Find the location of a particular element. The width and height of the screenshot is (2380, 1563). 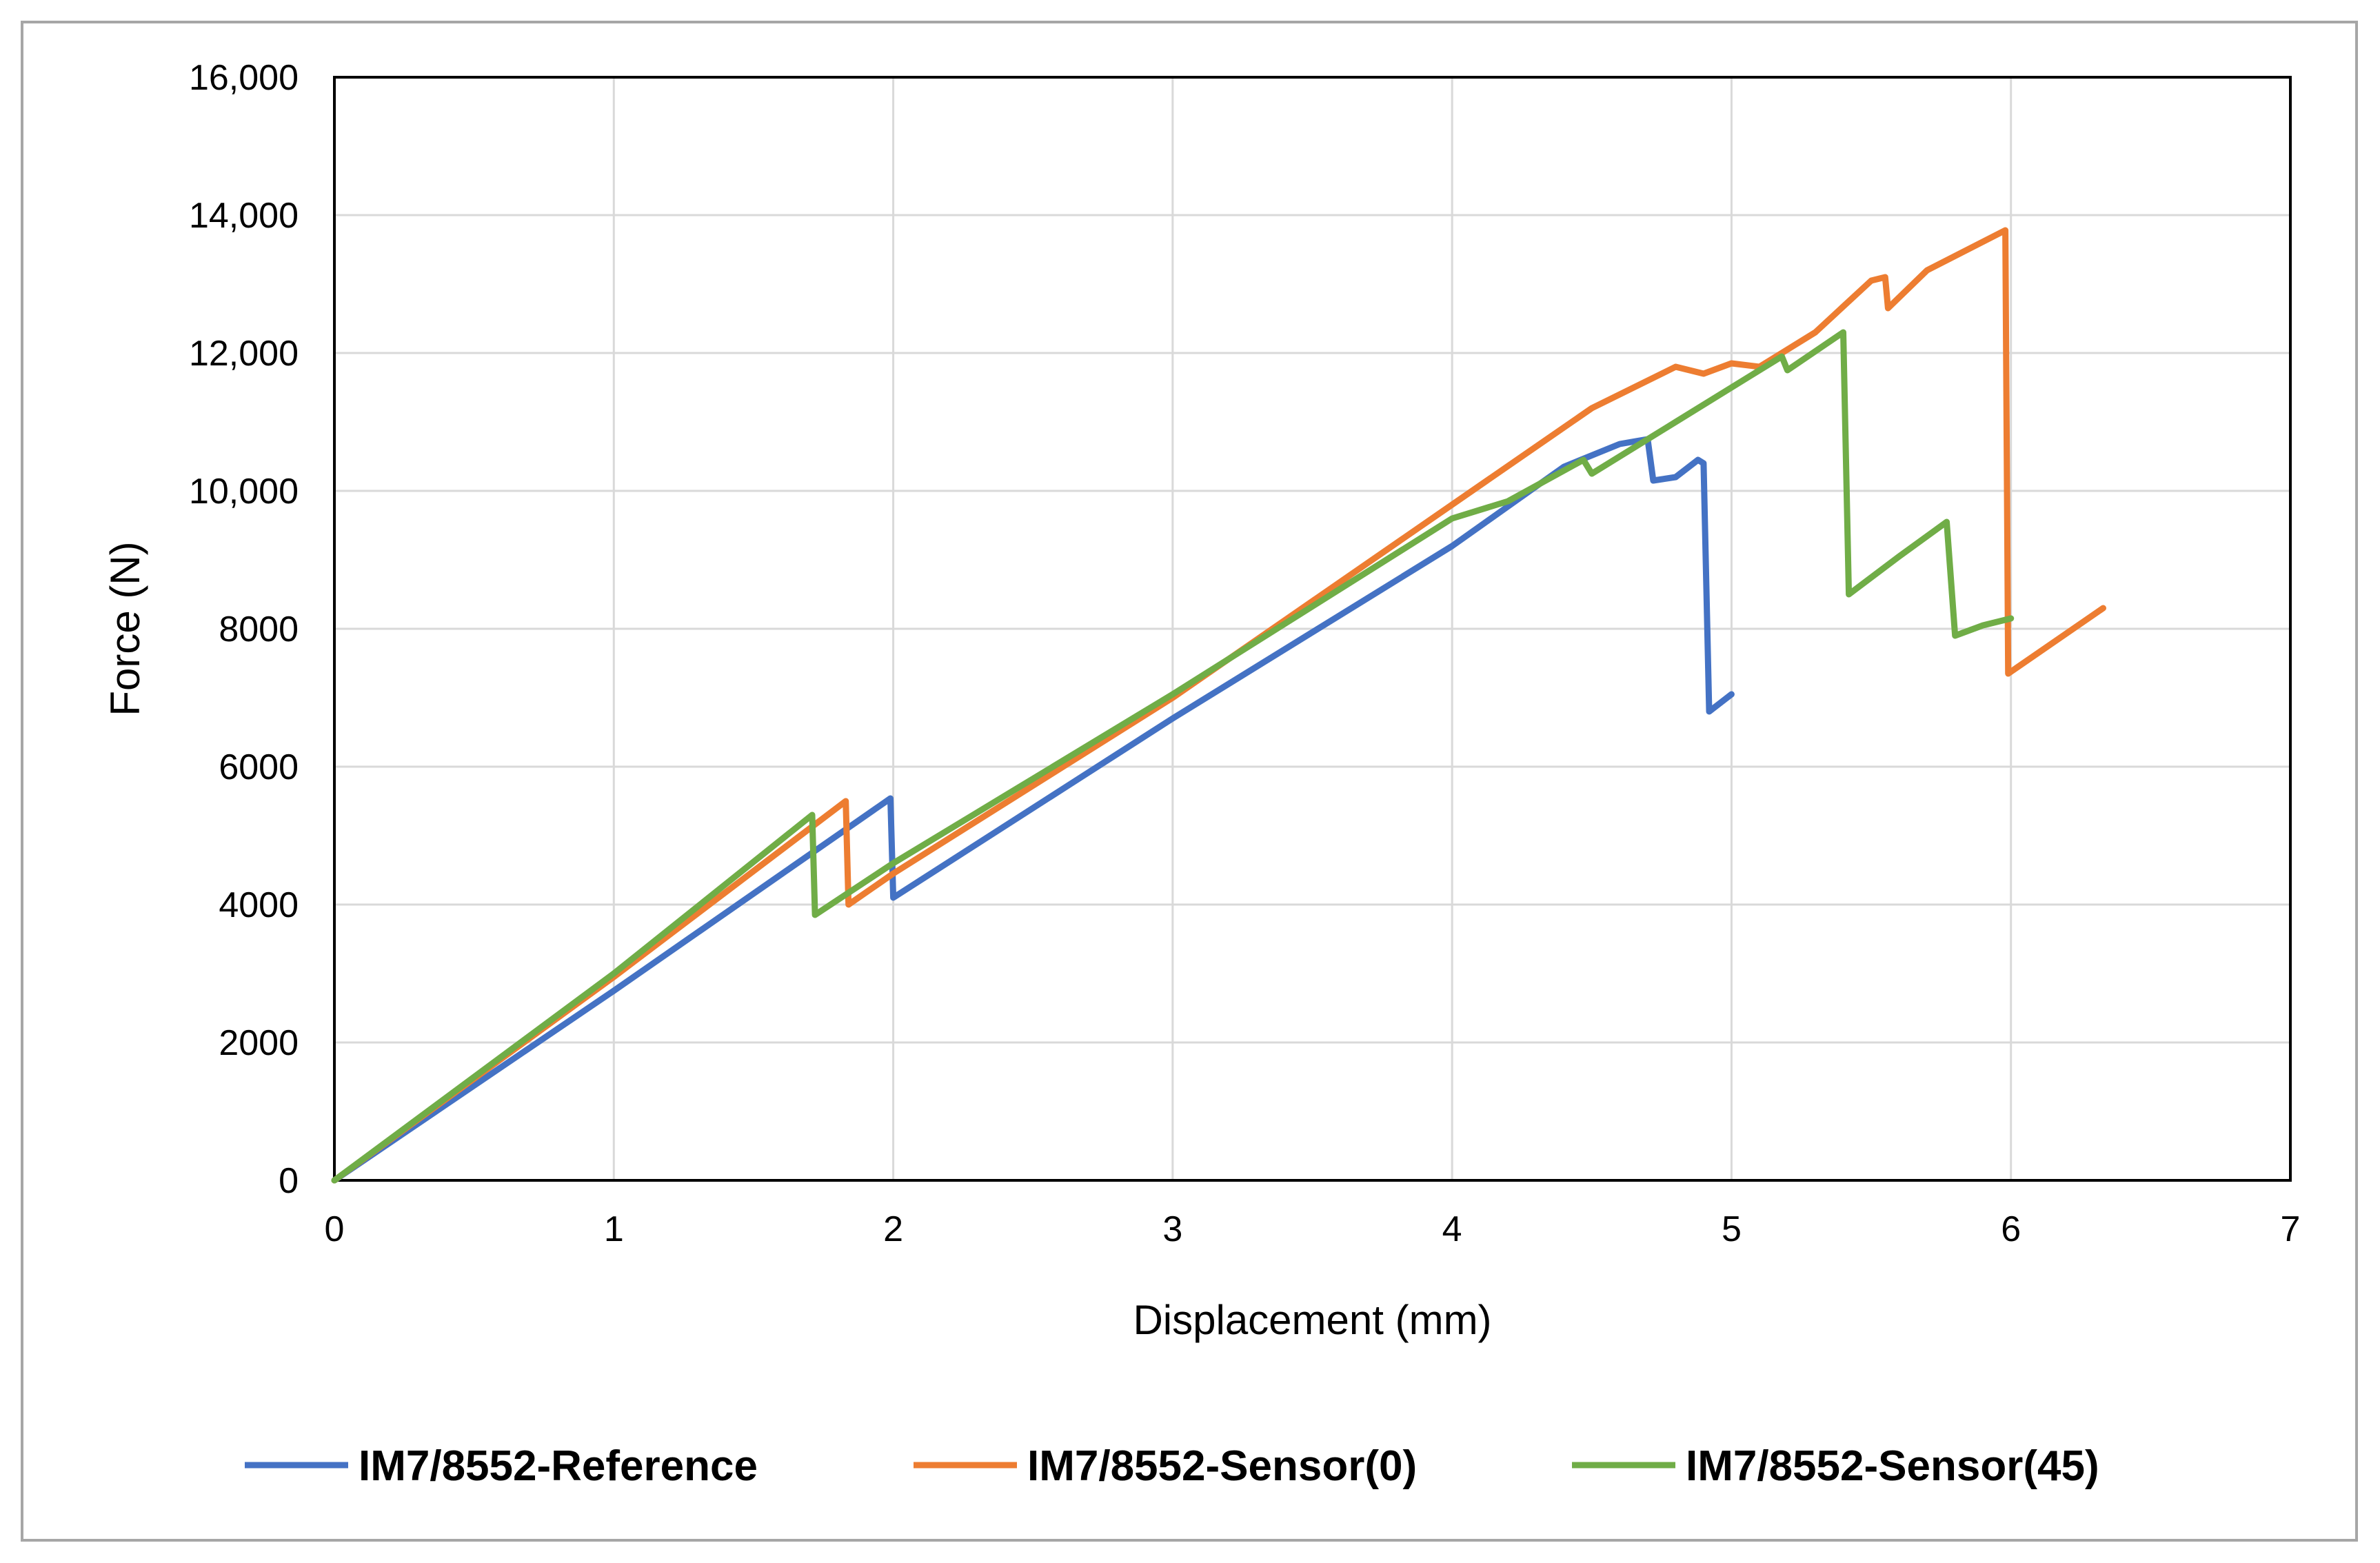

x-tick-label: 1 is located at coordinates (614, 1229).